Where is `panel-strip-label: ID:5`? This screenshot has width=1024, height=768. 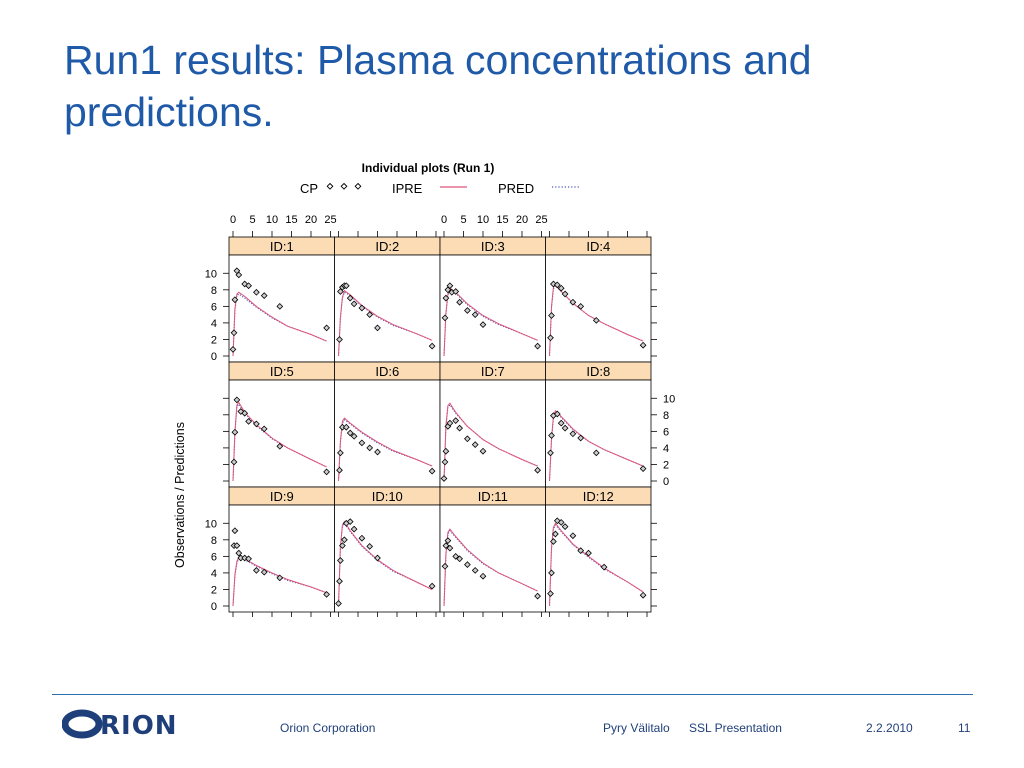
panel-strip-label: ID:5 is located at coordinates (282, 371).